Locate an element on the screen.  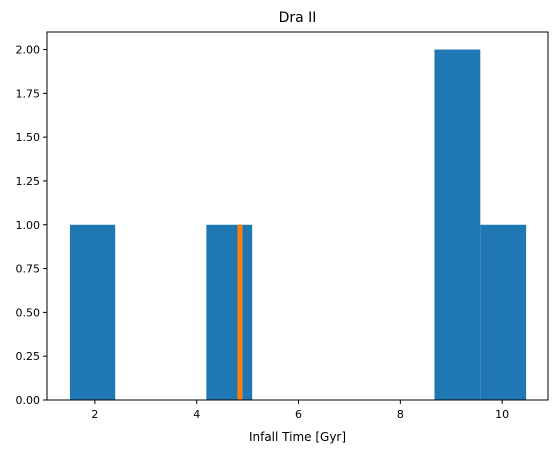
y-axis-ticks: 0.00 0.25 0.50 0.75 1.00 1.25 1.50 1.75 2.00 is located at coordinates (31, 225).